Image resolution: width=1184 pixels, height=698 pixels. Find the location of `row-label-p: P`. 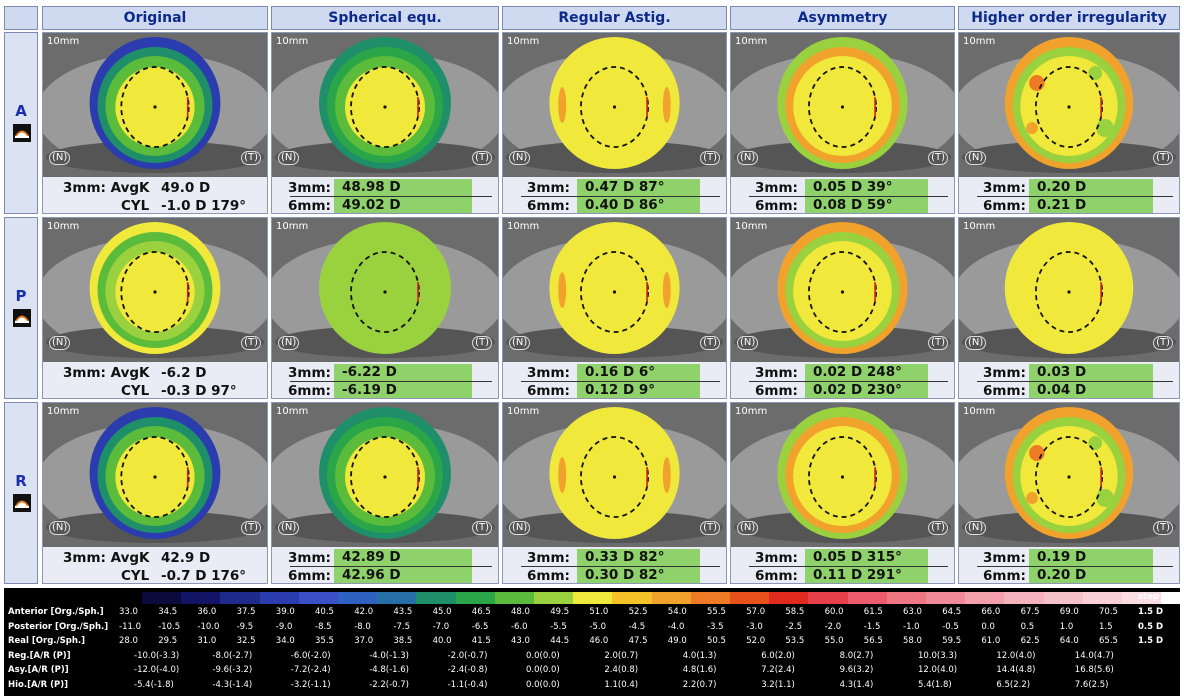

row-label-p: P is located at coordinates (21, 308).